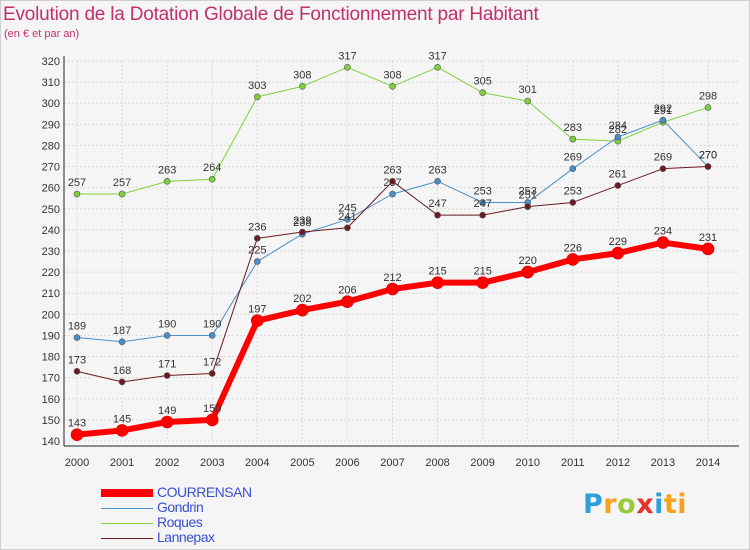 This screenshot has height=550, width=750. I want to click on data-label-gondrin: 238, so click(302, 223).